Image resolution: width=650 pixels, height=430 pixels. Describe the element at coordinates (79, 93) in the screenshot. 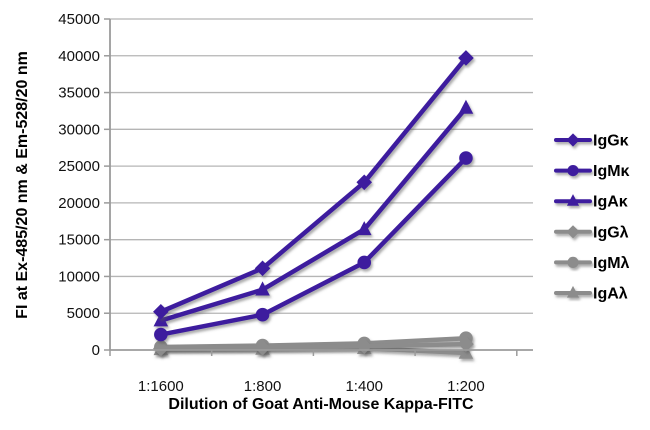

I see `y-tick-label: 35000` at that location.